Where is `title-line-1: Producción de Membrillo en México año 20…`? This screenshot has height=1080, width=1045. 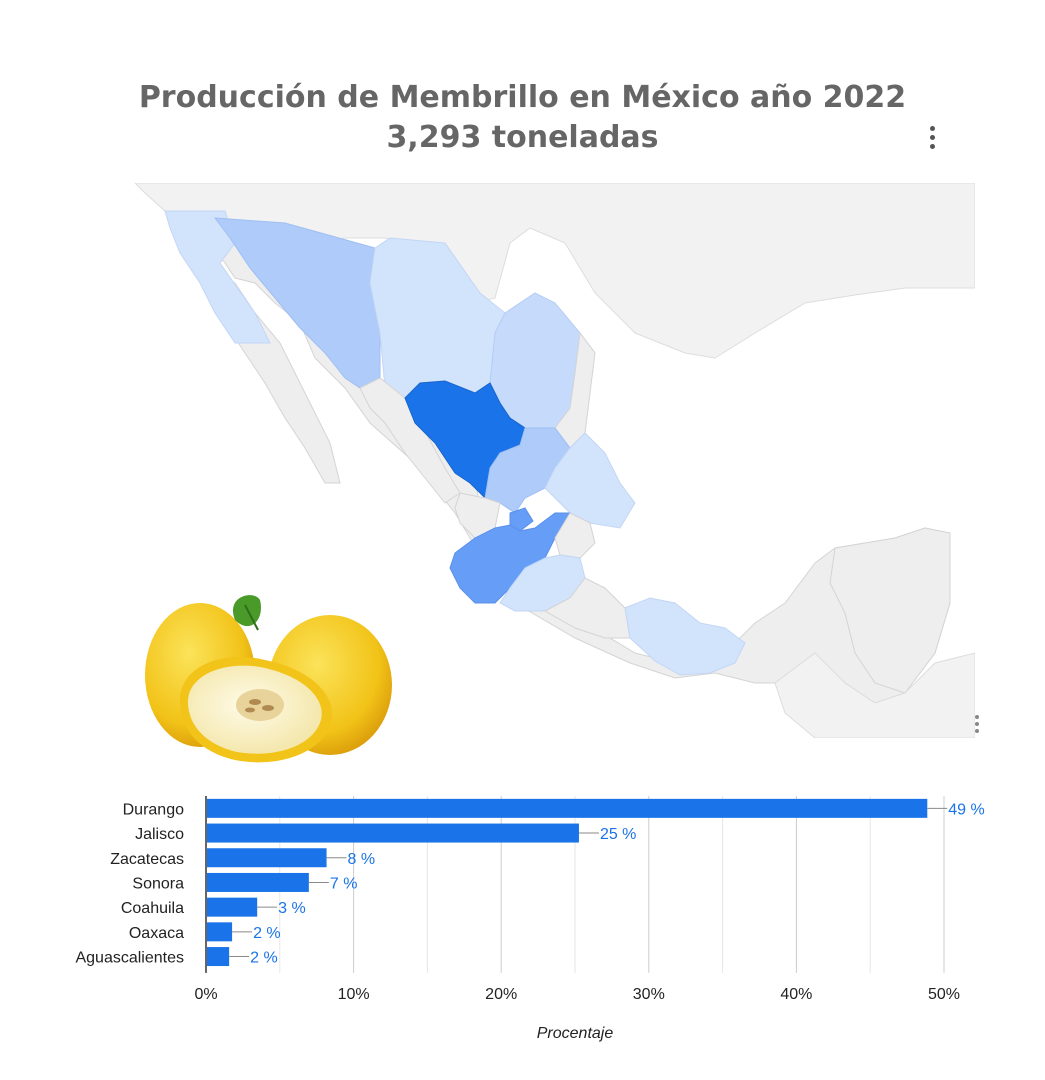
title-line-1: Producción de Membrillo en México año 20… is located at coordinates (522, 97).